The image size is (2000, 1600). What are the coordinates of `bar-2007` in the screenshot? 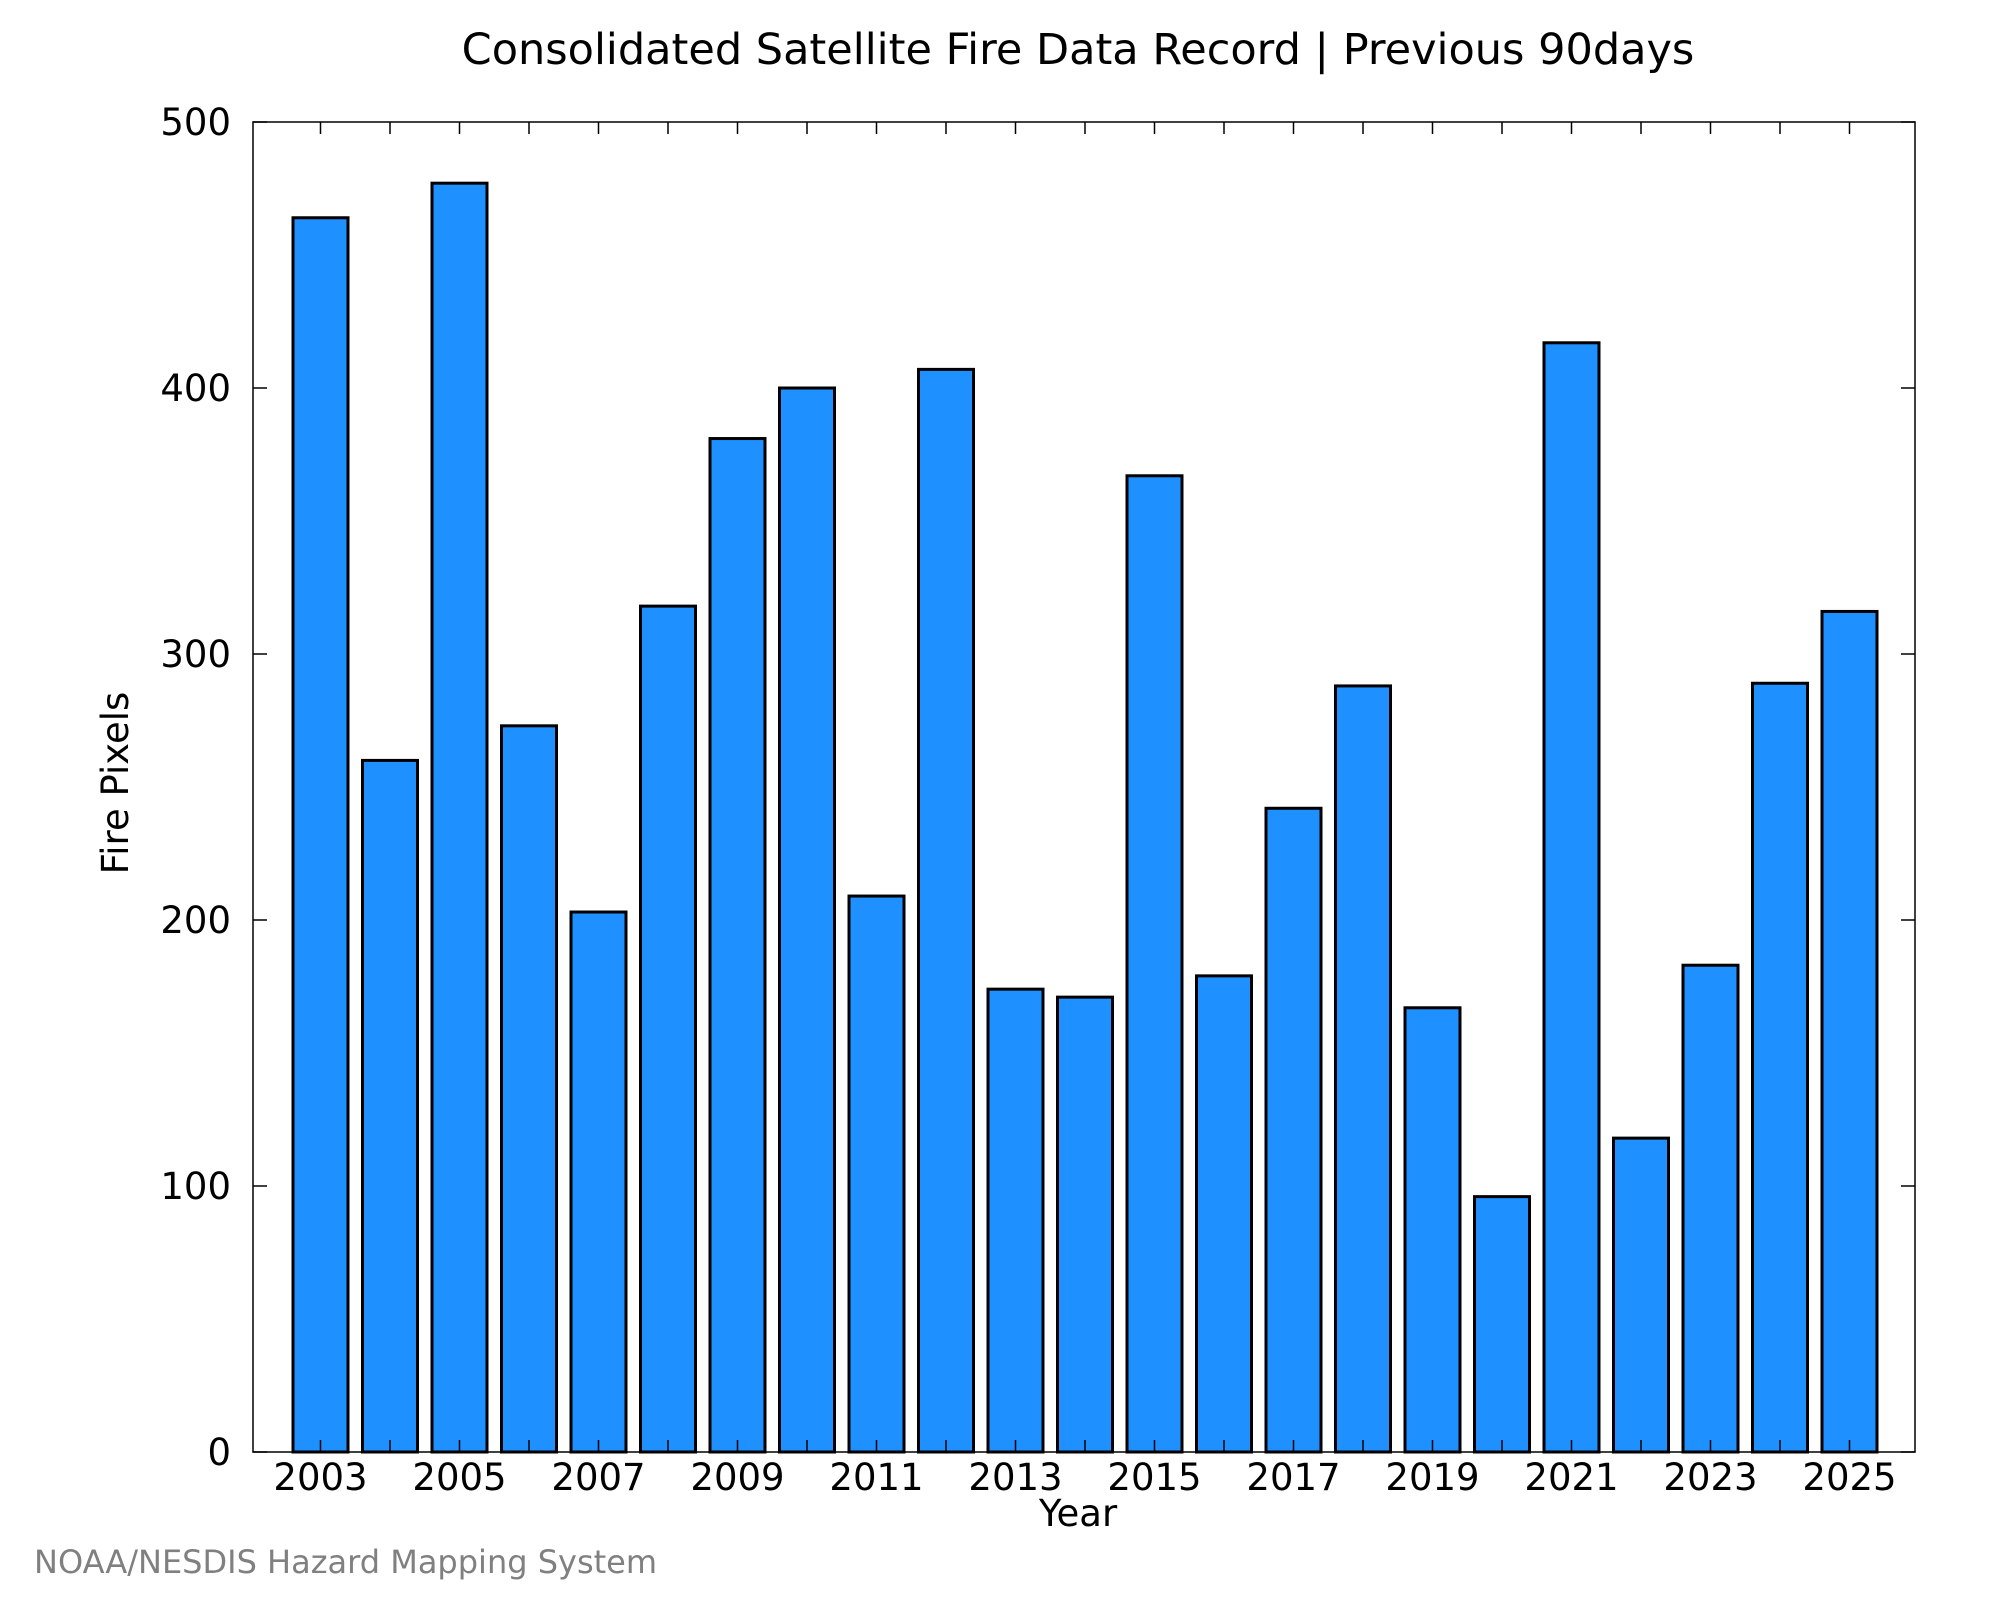 It's located at (598, 1182).